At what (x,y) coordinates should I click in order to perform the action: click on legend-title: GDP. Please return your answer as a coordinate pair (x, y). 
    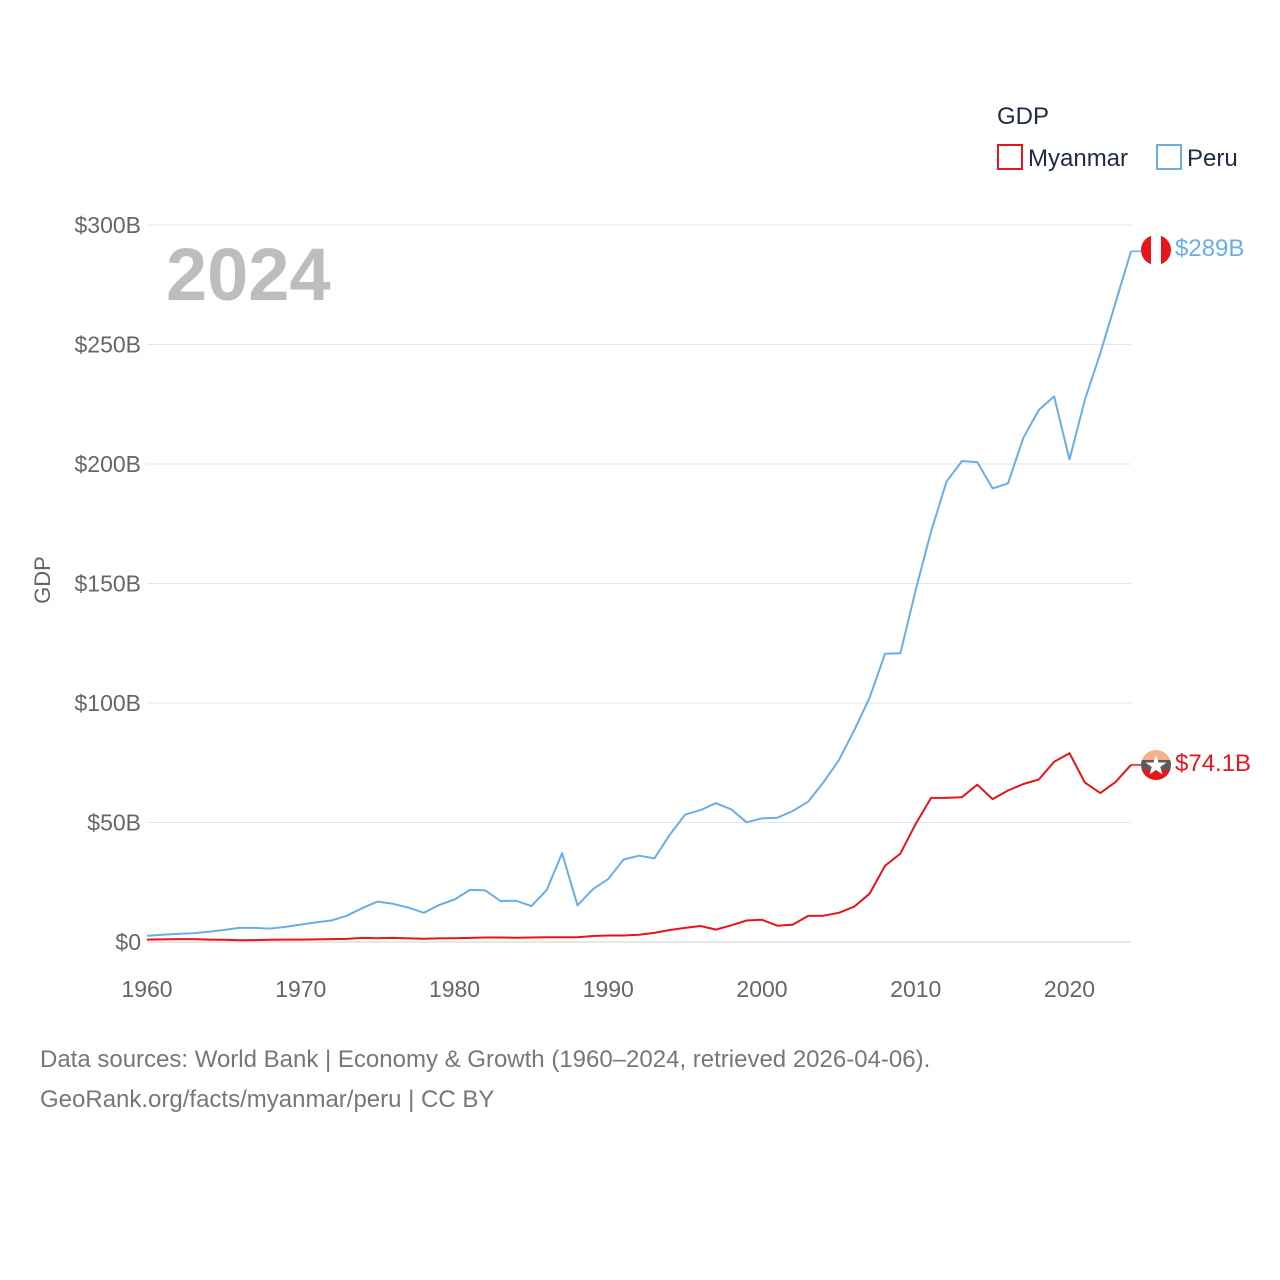
    Looking at the image, I should click on (1023, 116).